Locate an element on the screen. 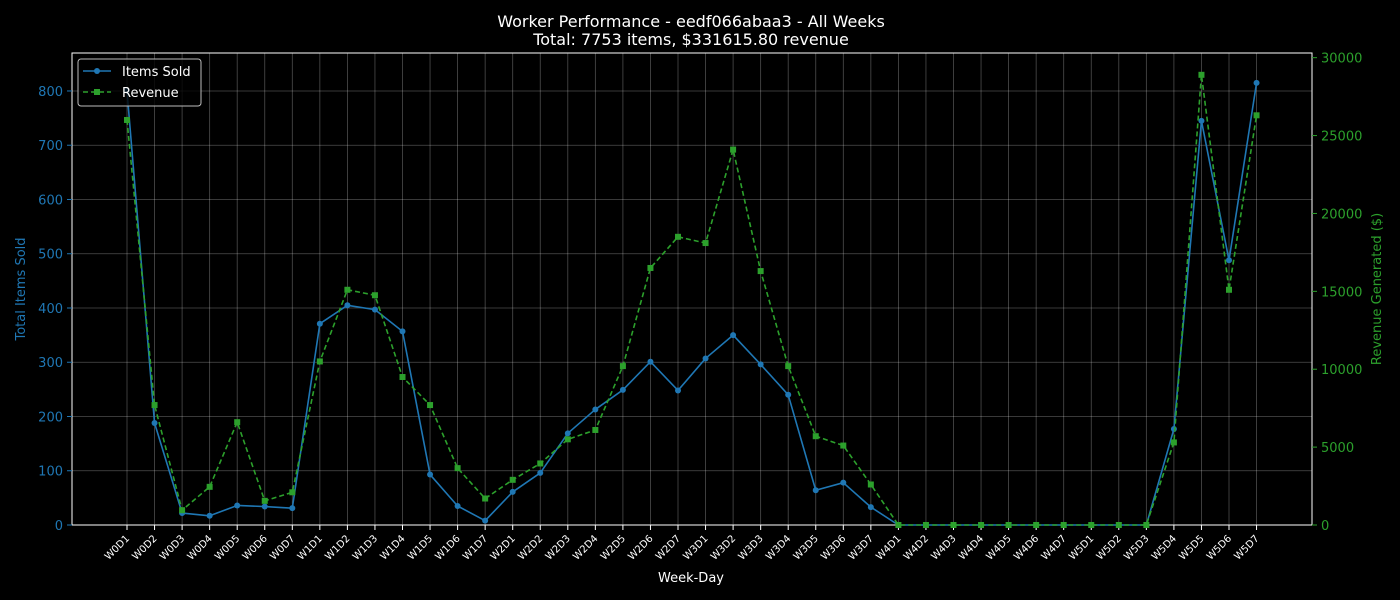 The width and height of the screenshot is (1400, 600). y-right-axis: 0 5000 10000 15000 20000 25000 30000 is located at coordinates (1337, 293).